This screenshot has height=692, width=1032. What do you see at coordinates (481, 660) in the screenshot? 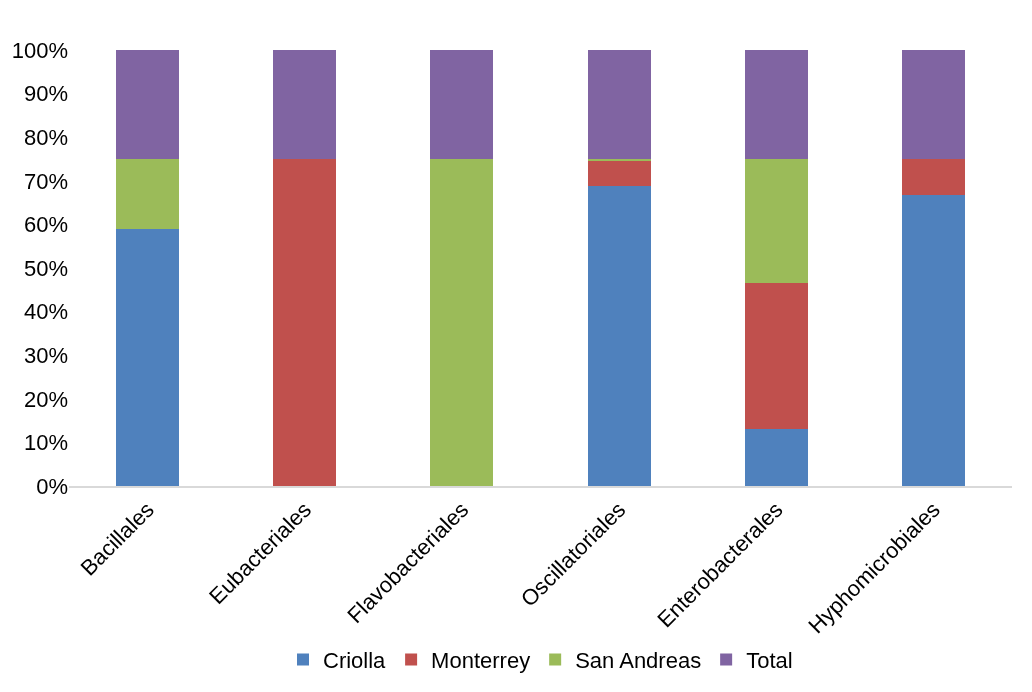
I see `legend-label: Monterrey` at bounding box center [481, 660].